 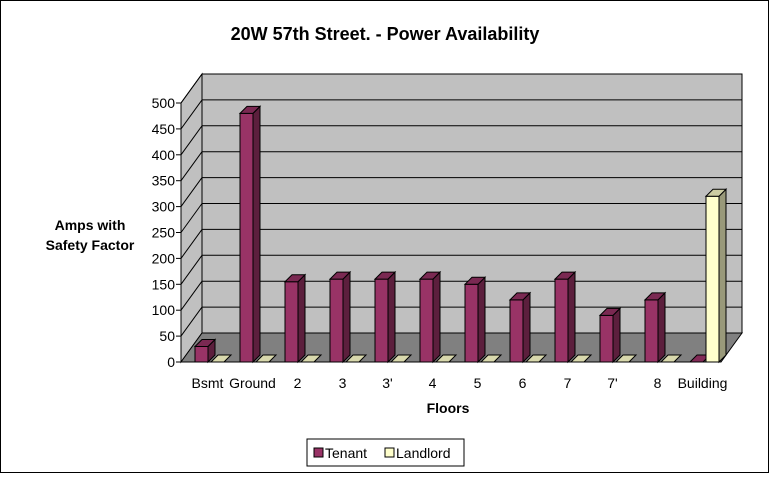 I want to click on y-tick-label: 250, so click(x=164, y=233).